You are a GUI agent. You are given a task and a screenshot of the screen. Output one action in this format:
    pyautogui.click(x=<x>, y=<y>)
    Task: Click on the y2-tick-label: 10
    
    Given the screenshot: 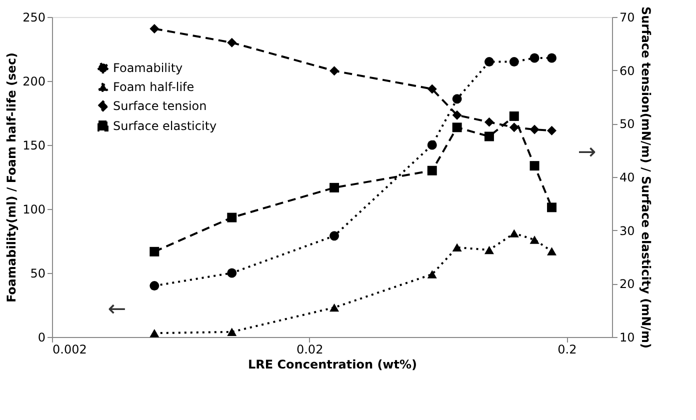 What is the action you would take?
    pyautogui.click(x=627, y=337)
    